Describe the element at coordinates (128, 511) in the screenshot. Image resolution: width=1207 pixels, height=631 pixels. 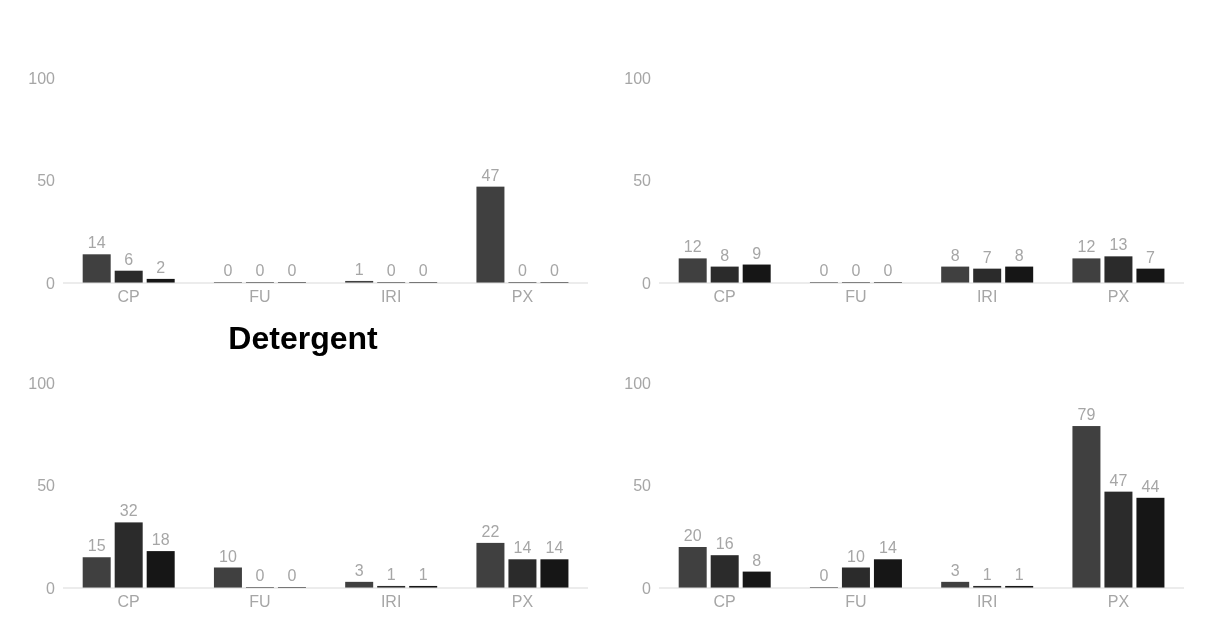
I see `data-label: 32` at that location.